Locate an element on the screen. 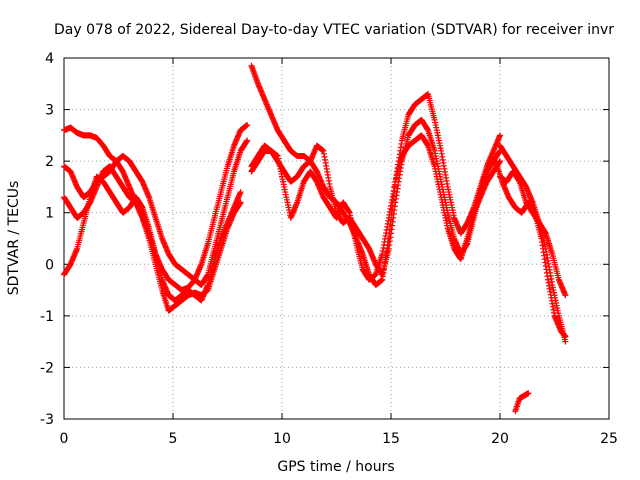  series-track-h is located at coordinates (533, 243).